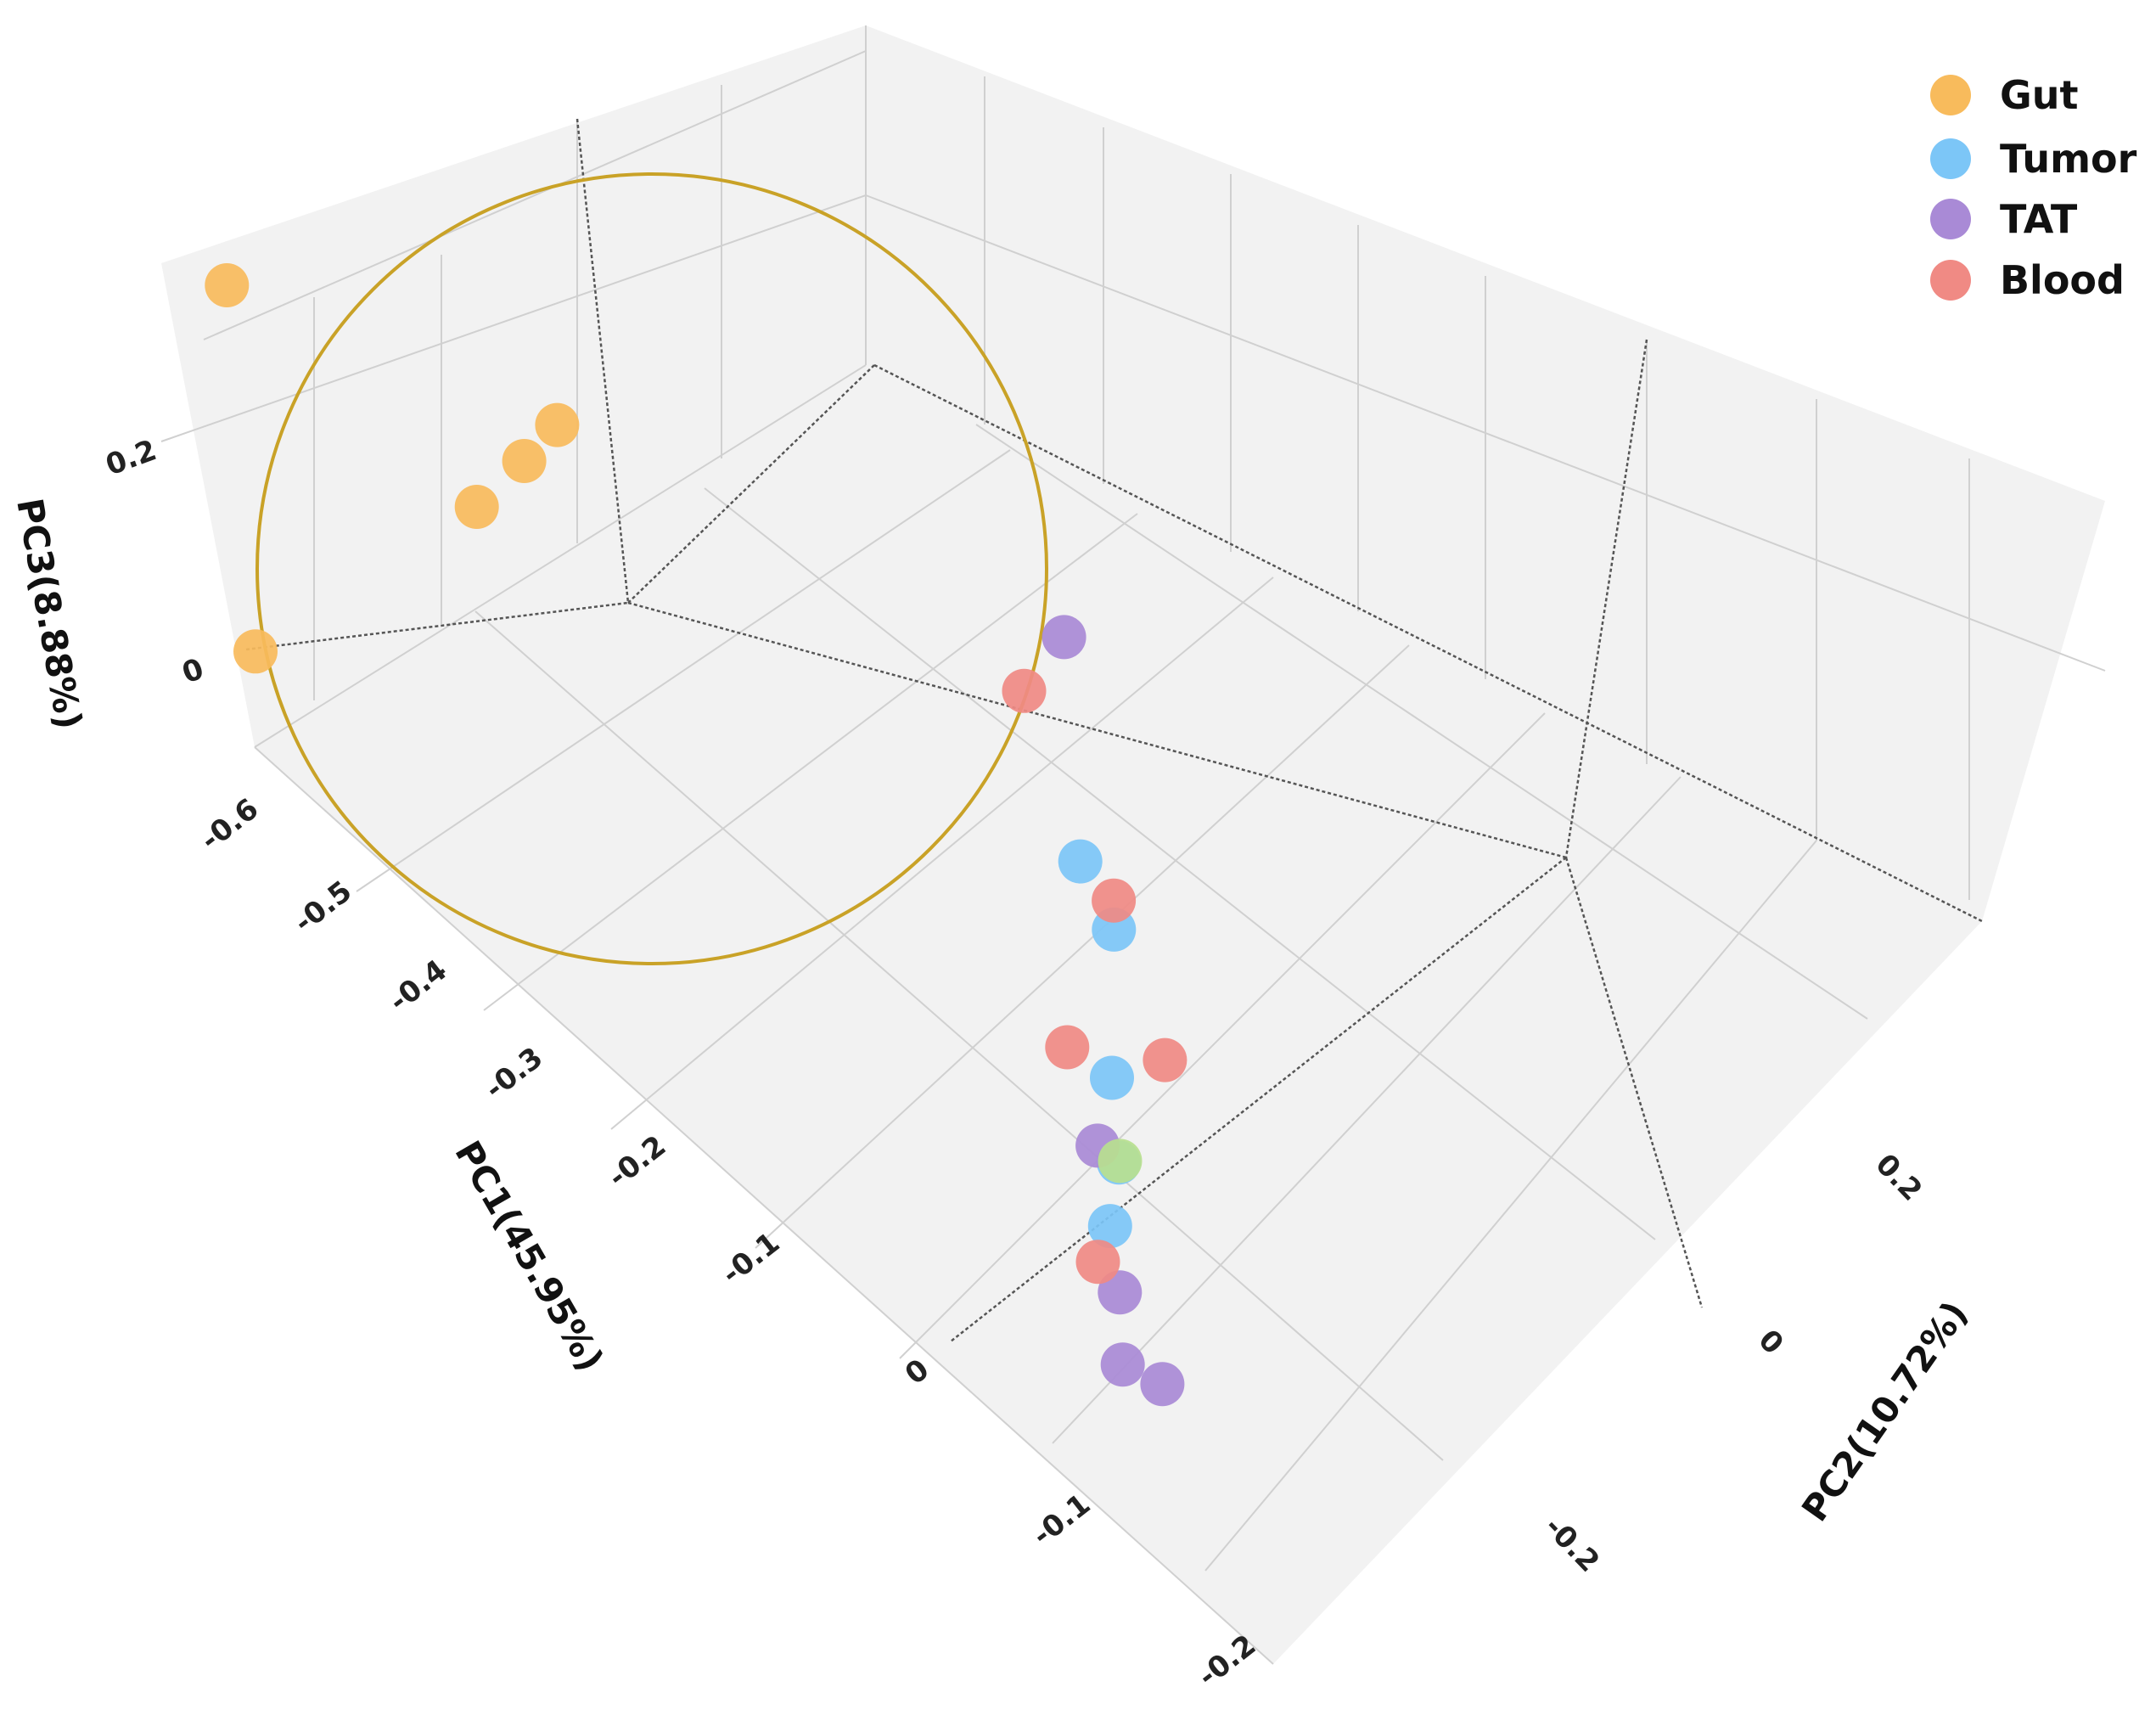 This screenshot has width=2156, height=1715. I want to click on legend-item-tat: TAT, so click(2004, 219).